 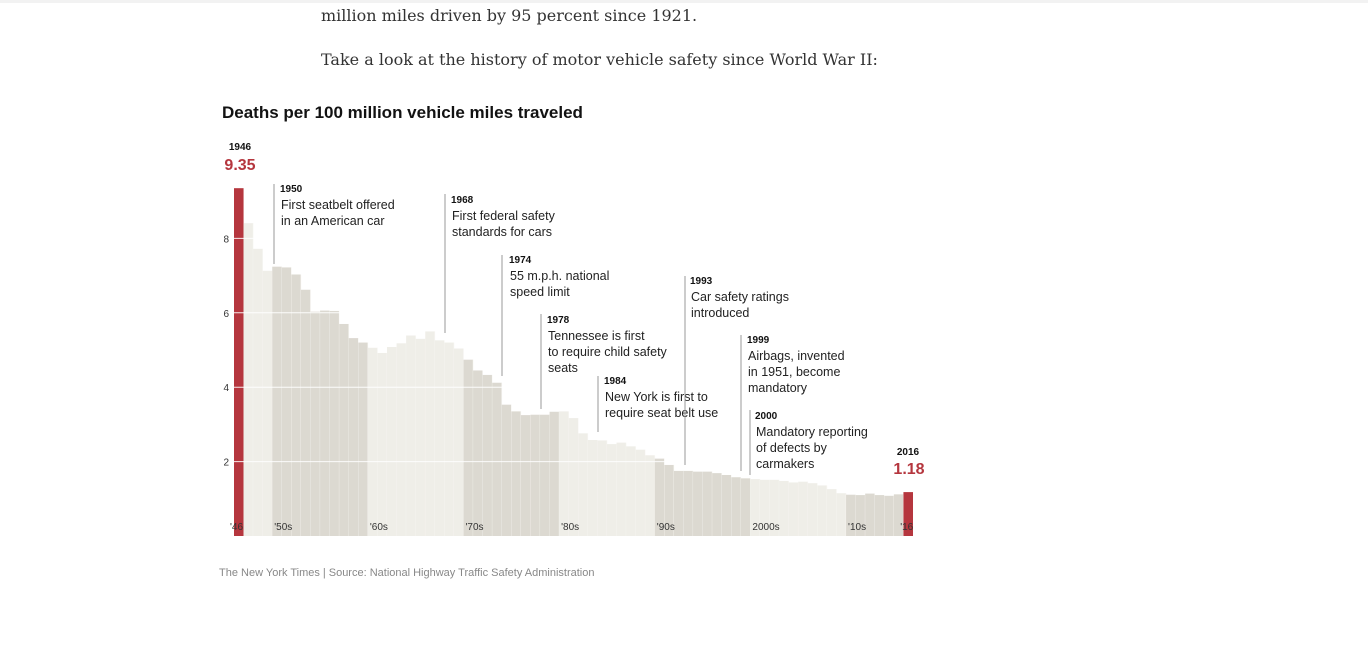 What do you see at coordinates (267, 403) in the screenshot?
I see `bar-1949` at bounding box center [267, 403].